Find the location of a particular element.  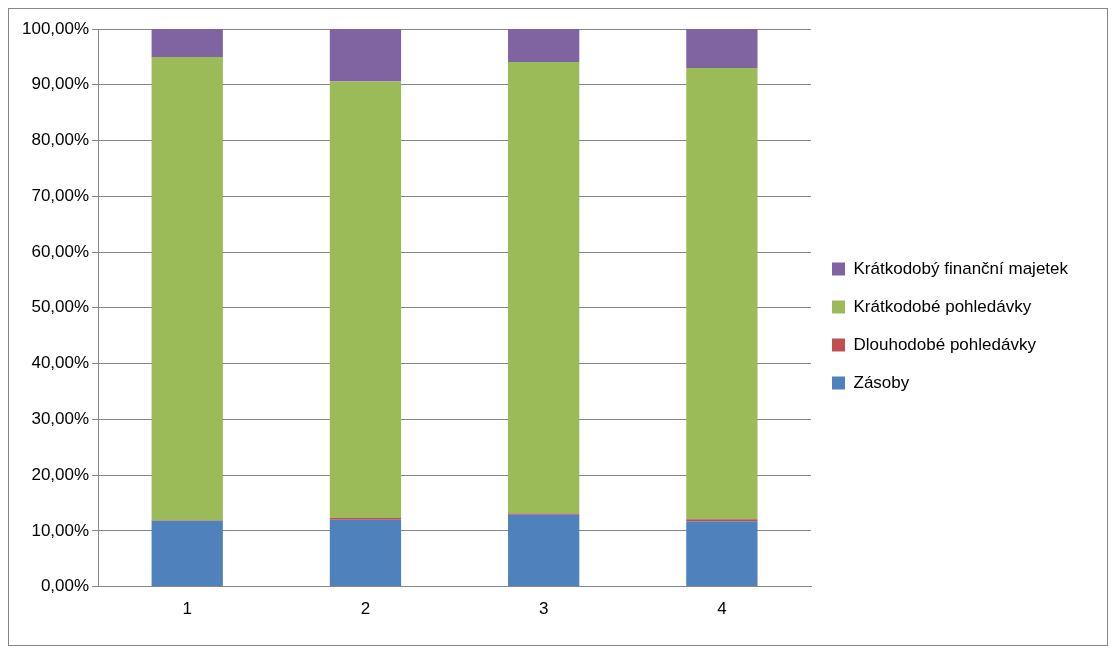

y-tick-label: 50,00% is located at coordinates (60, 307).